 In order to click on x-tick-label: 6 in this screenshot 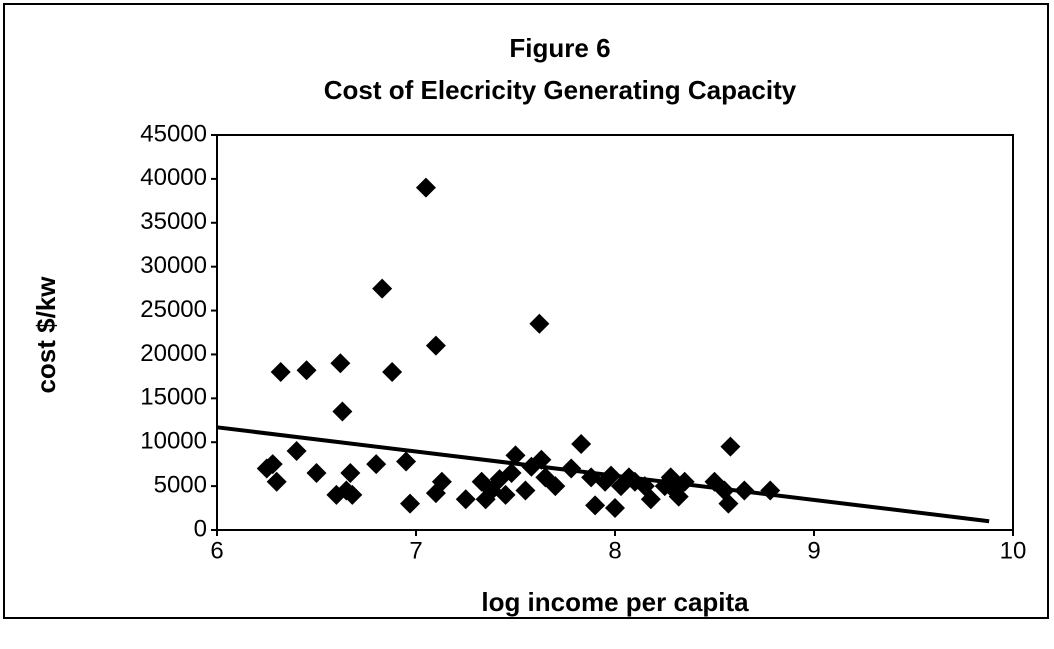, I will do `click(216, 550)`.